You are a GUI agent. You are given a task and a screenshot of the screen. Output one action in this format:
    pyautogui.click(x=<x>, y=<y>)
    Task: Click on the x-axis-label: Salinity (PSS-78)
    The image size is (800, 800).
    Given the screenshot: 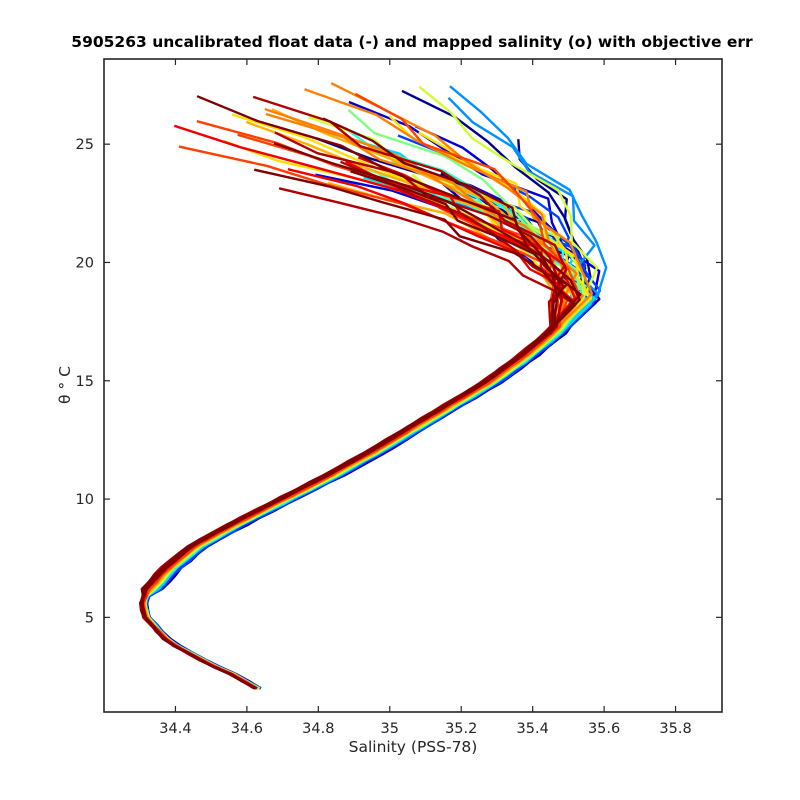 What is the action you would take?
    pyautogui.click(x=413, y=747)
    